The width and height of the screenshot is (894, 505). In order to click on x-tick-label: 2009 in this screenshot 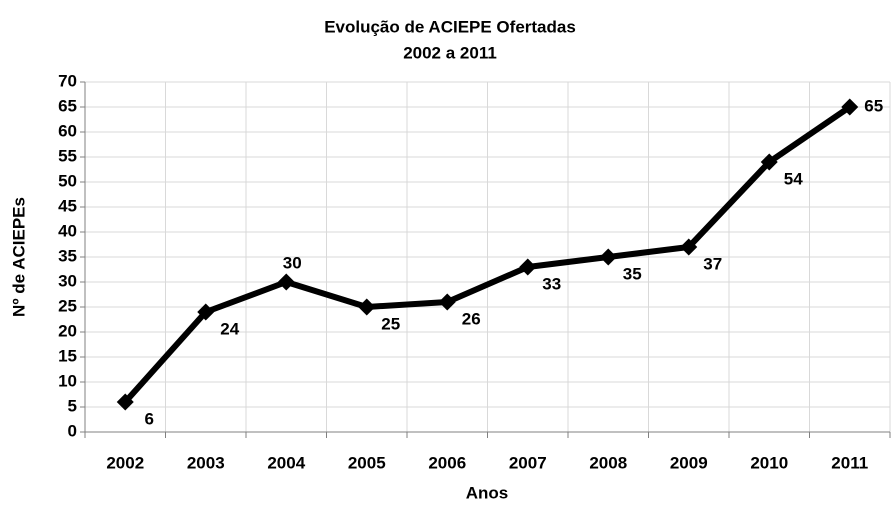, I will do `click(689, 462)`.